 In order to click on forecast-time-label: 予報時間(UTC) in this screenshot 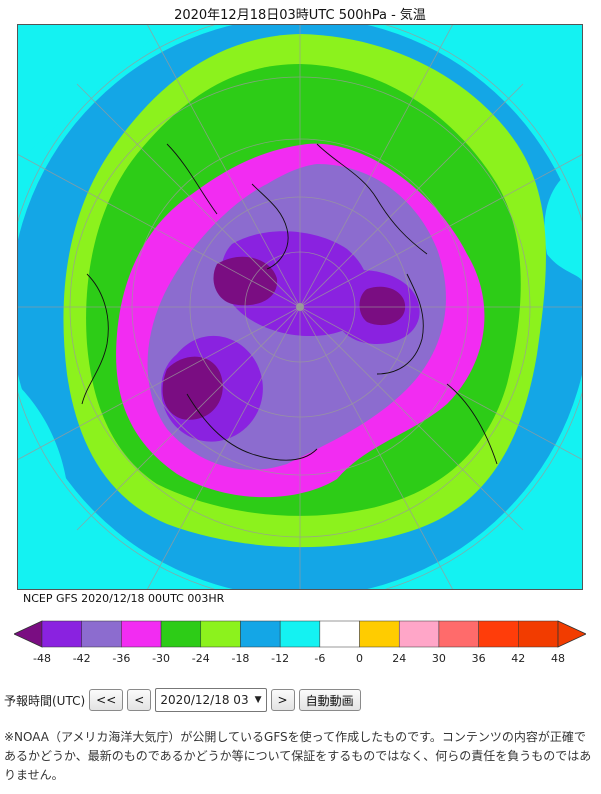, I will do `click(45, 700)`.